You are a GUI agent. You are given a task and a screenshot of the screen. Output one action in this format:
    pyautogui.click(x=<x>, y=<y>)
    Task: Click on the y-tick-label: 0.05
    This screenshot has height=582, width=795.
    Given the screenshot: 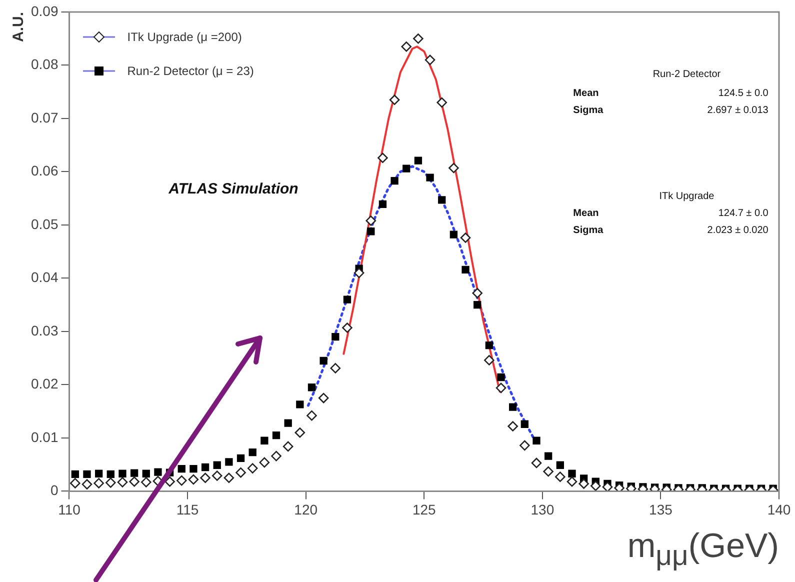 What is the action you would take?
    pyautogui.click(x=44, y=224)
    